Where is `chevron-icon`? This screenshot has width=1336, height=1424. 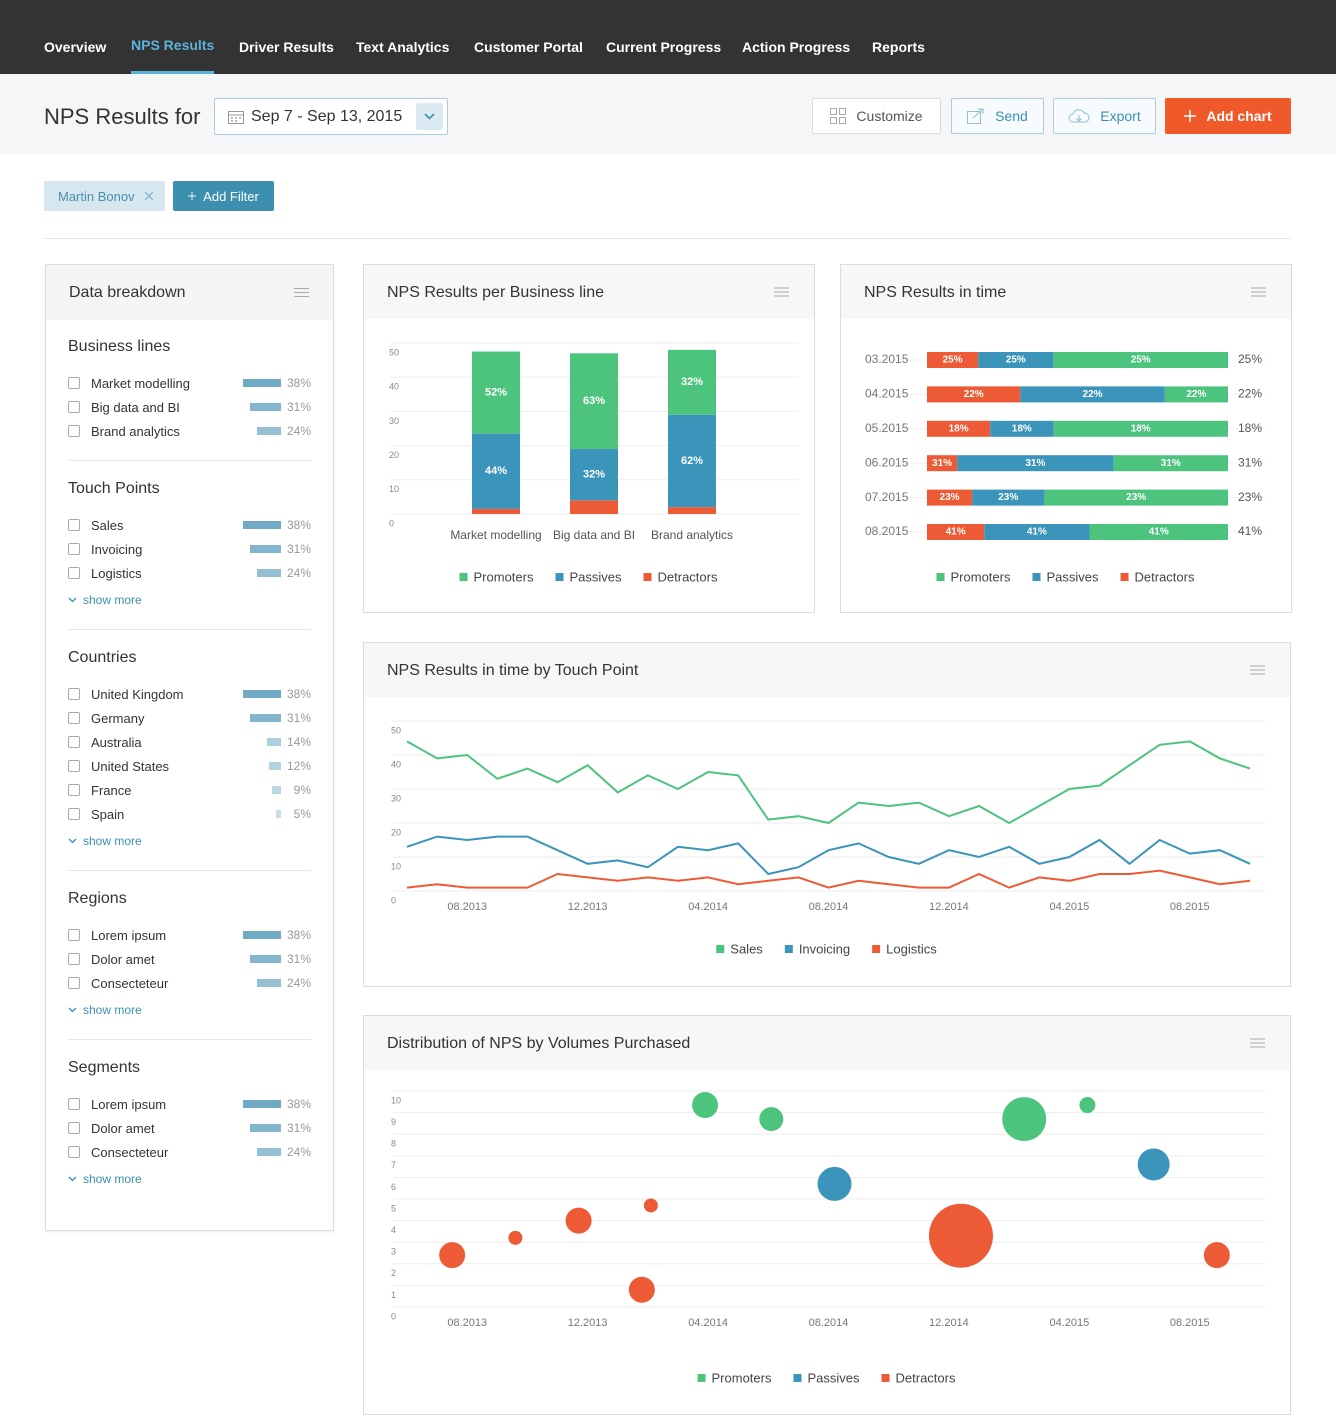
chevron-icon is located at coordinates (429, 116).